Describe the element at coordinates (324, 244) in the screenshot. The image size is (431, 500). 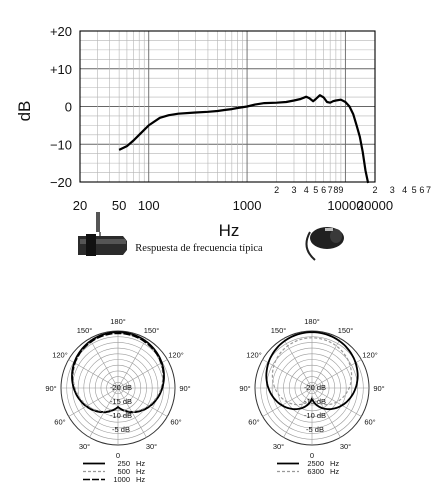
I see `microphone-front-picture` at that location.